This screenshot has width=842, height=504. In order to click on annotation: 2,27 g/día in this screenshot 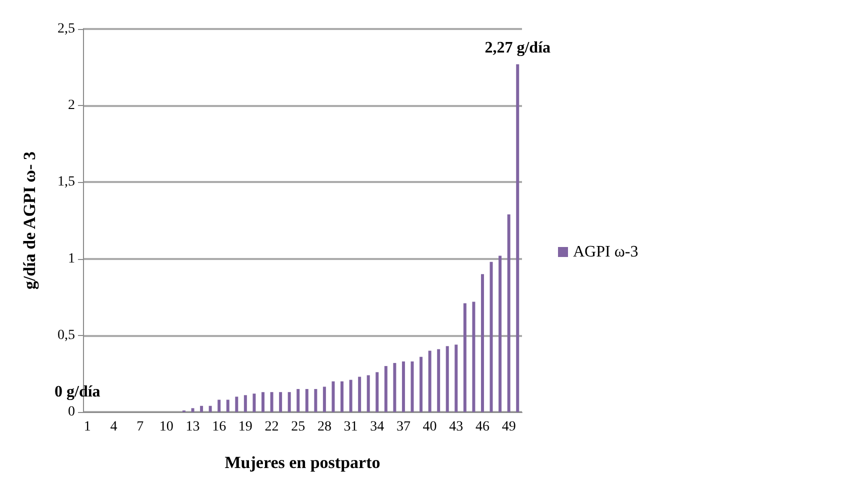, I will do `click(517, 48)`.